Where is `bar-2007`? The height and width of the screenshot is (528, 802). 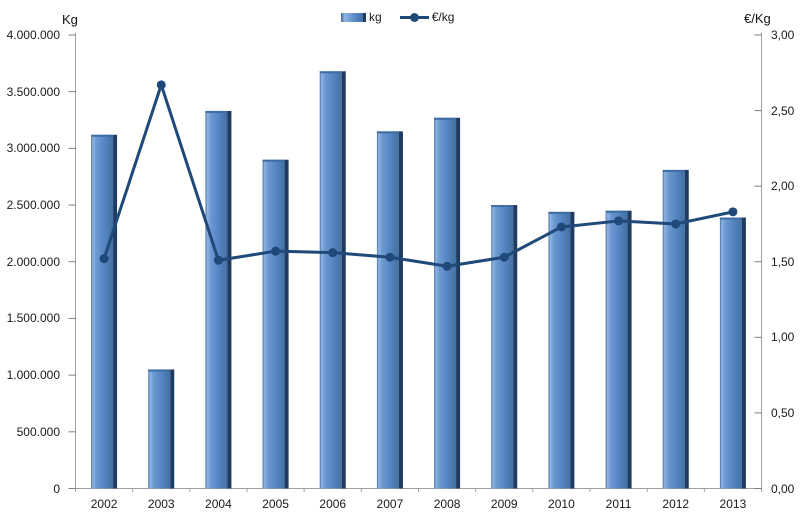
bar-2007 is located at coordinates (389, 310).